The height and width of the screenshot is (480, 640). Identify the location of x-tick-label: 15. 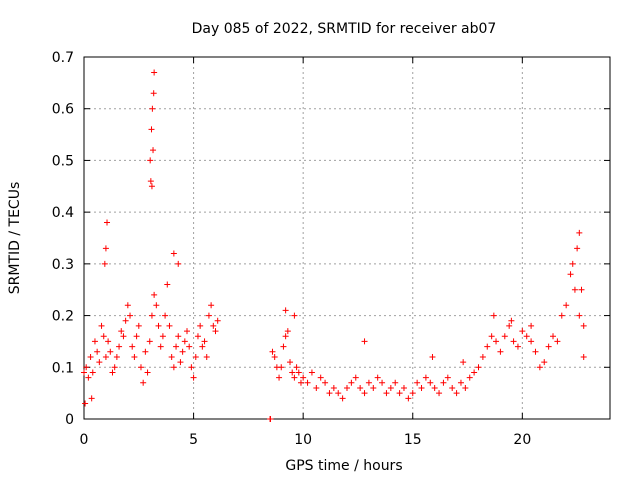
(413, 440).